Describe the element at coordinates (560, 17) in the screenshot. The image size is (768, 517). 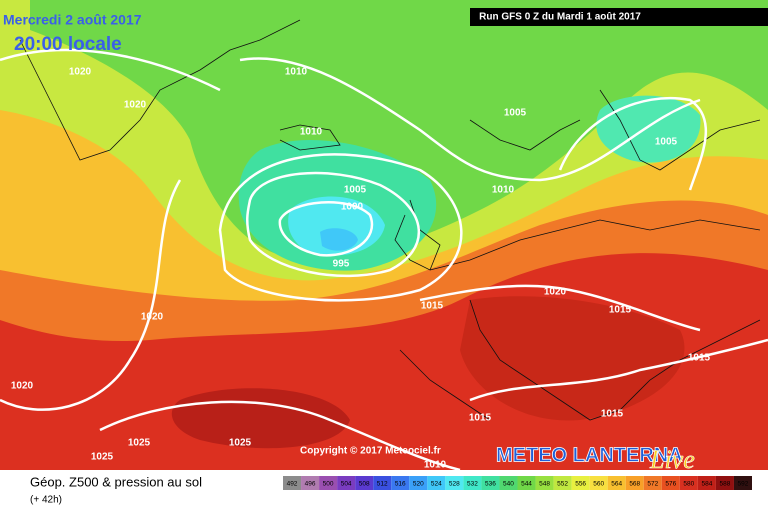
I see `run-text: Run GFS 0 Z du Mardi 1 août 2017` at that location.